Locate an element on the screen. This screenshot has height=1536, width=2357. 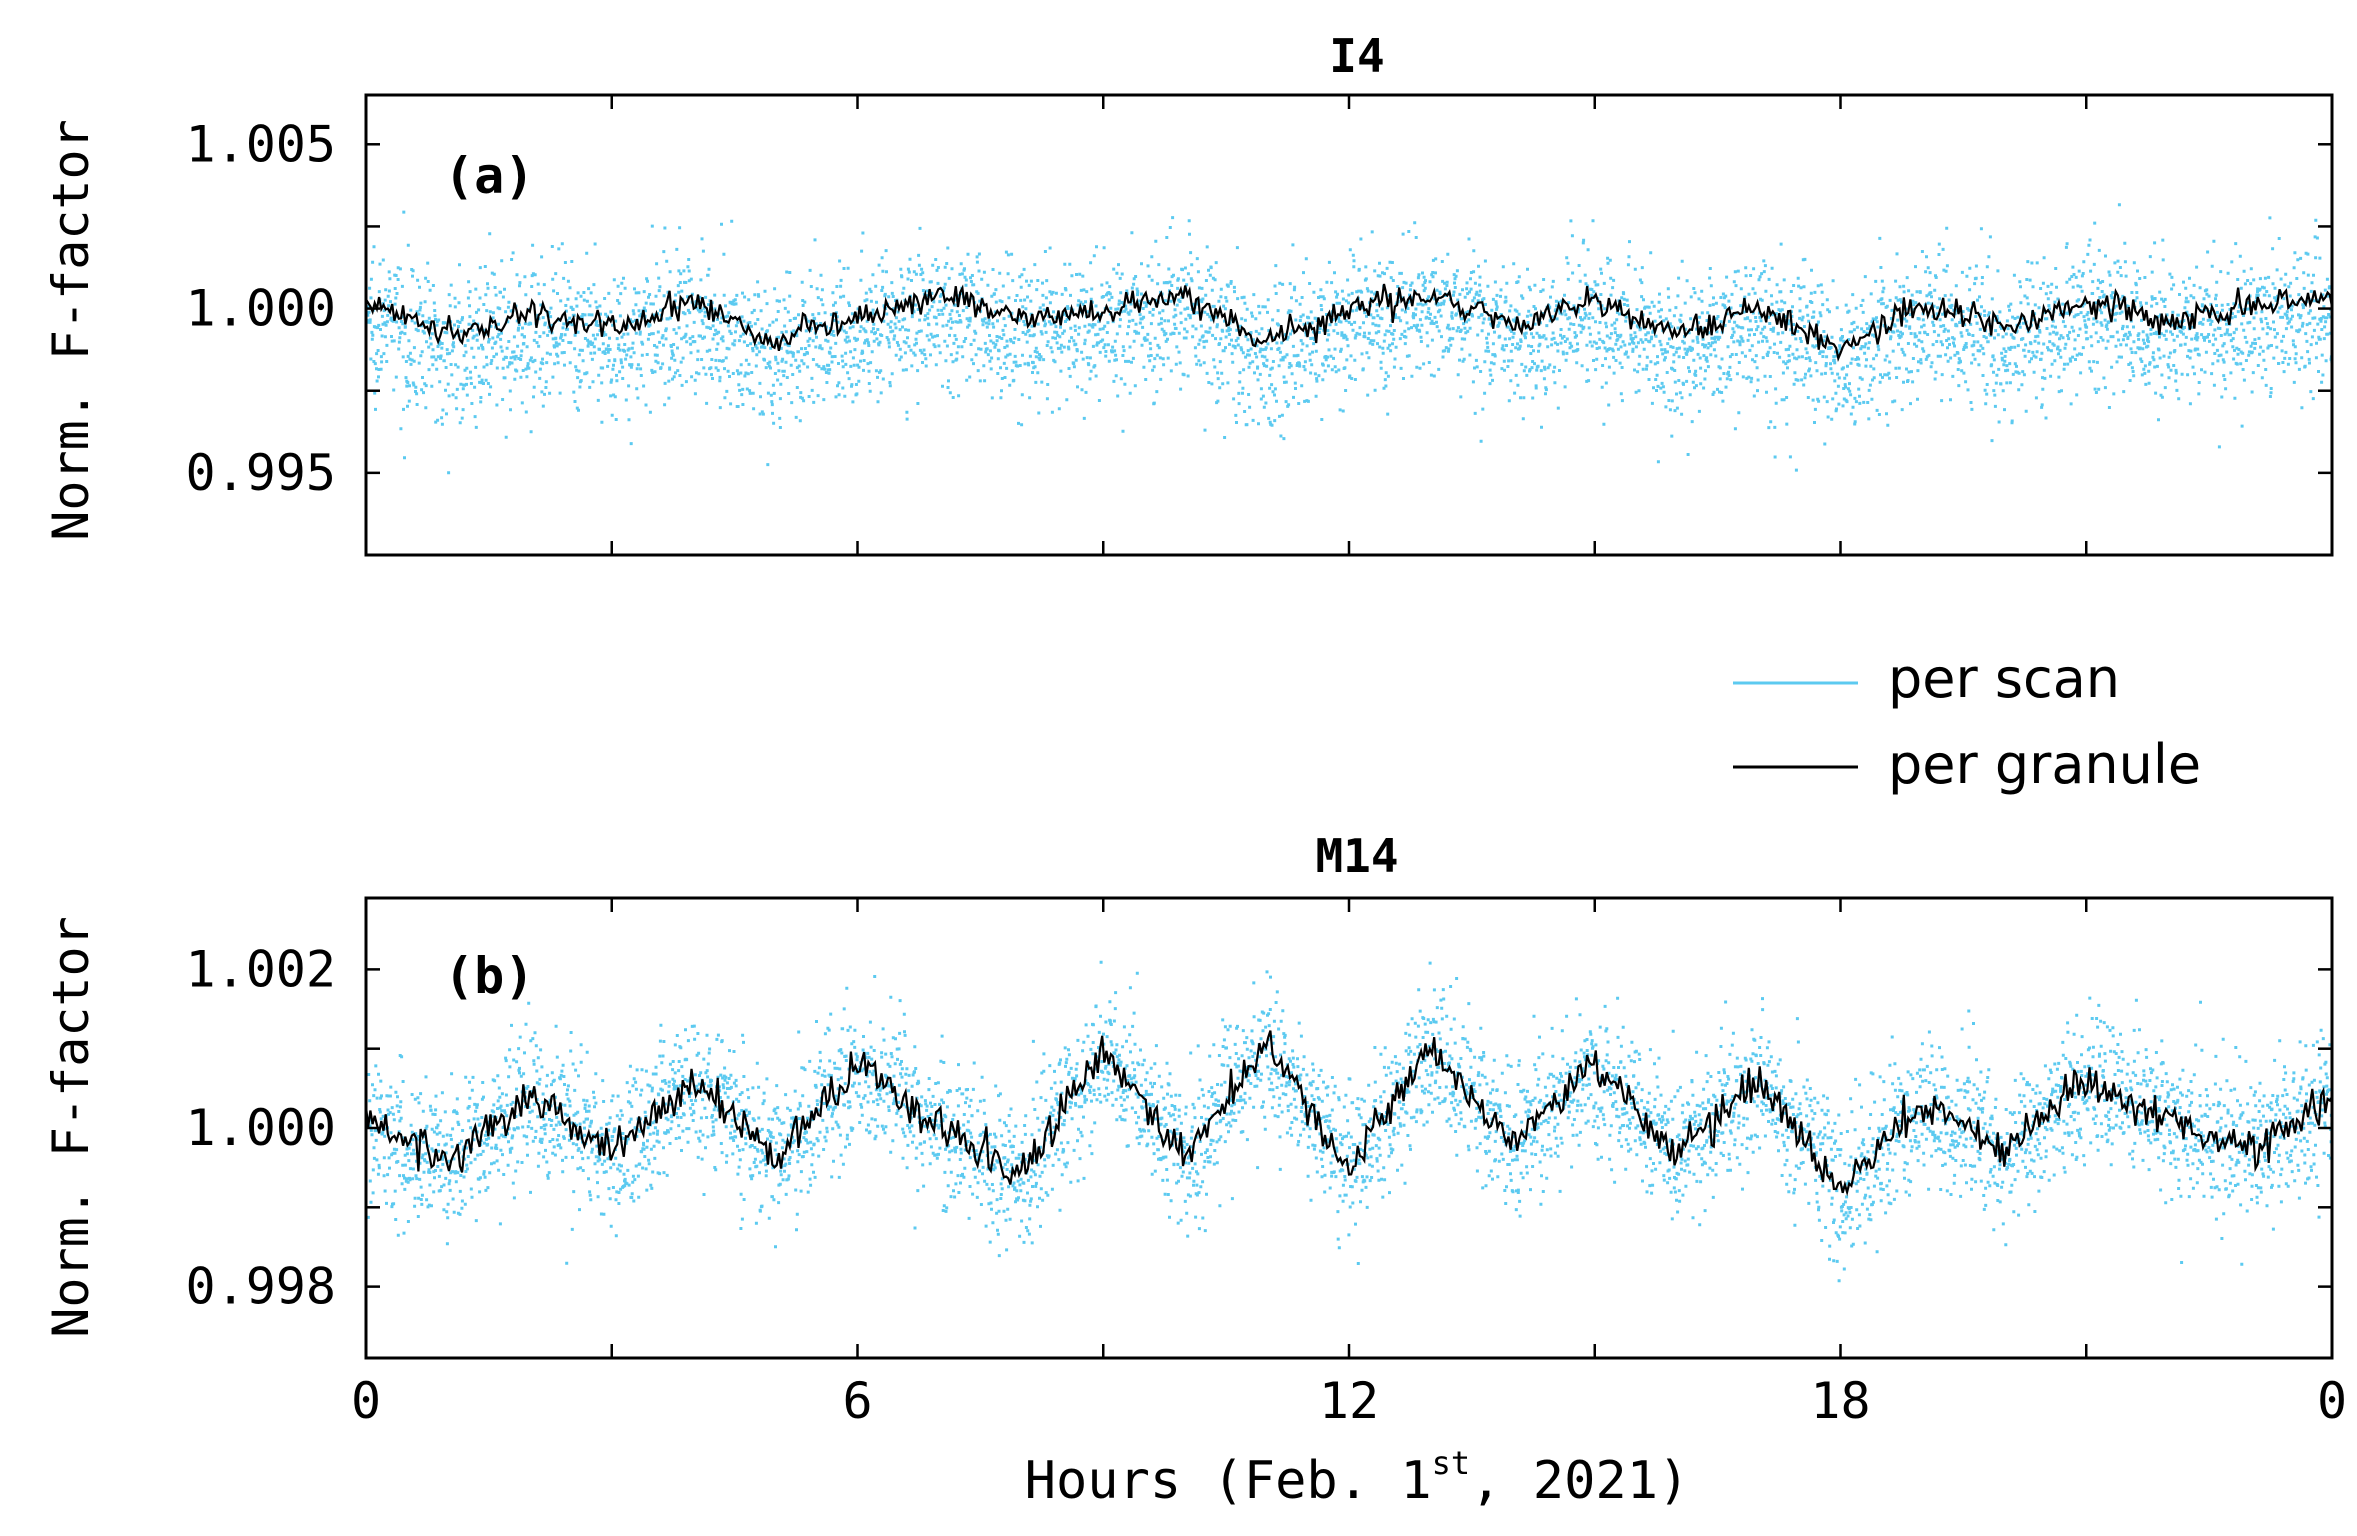
y-tick-labels-b: 0.998 1.000 1.002 is located at coordinates (260, 1127).